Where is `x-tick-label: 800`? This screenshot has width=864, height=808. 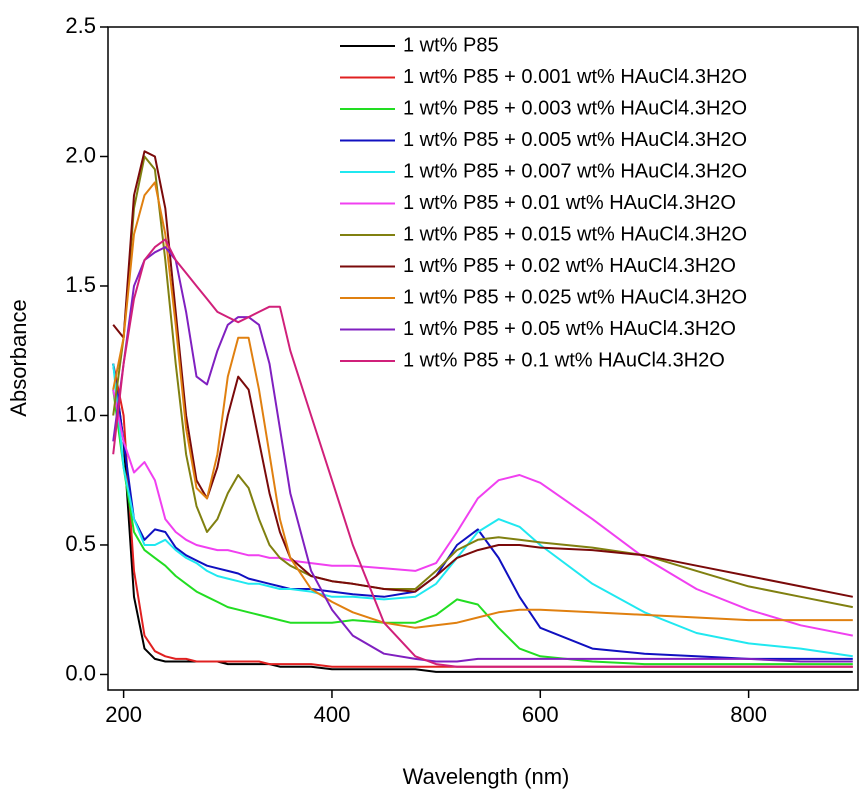 x-tick-label: 800 is located at coordinates (748, 714).